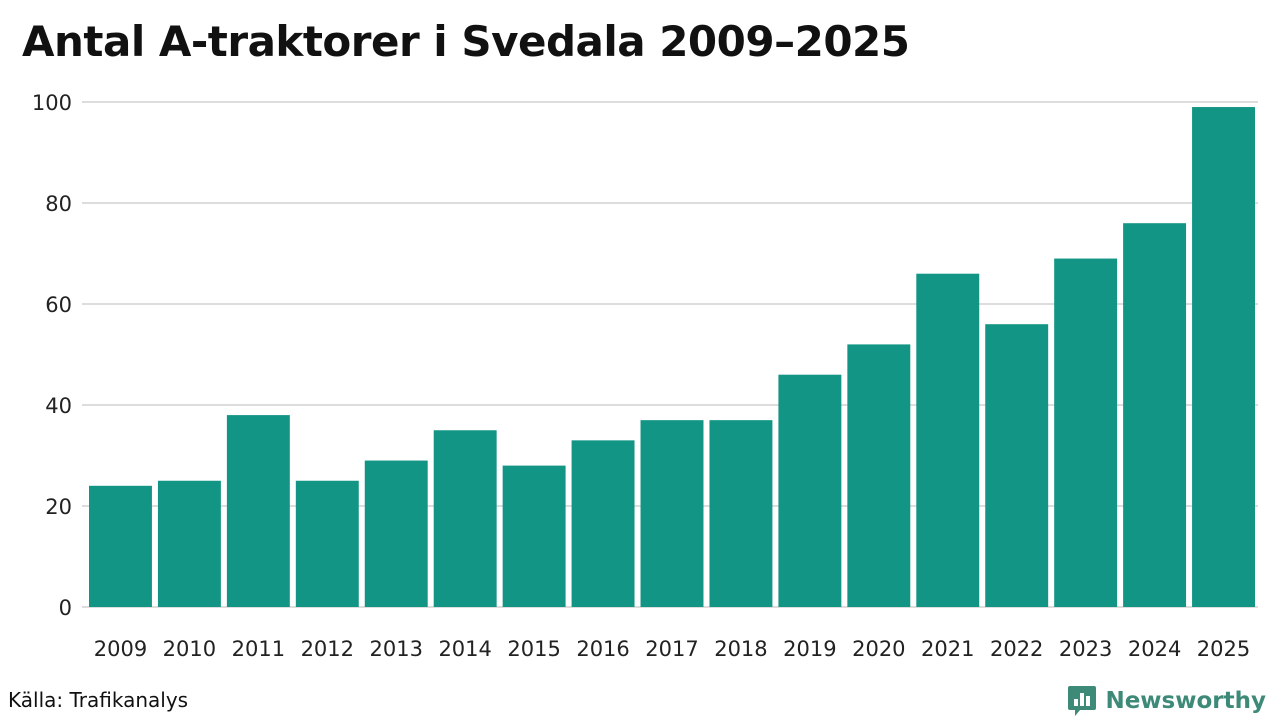  I want to click on x-tick-label: 2018, so click(740, 649).